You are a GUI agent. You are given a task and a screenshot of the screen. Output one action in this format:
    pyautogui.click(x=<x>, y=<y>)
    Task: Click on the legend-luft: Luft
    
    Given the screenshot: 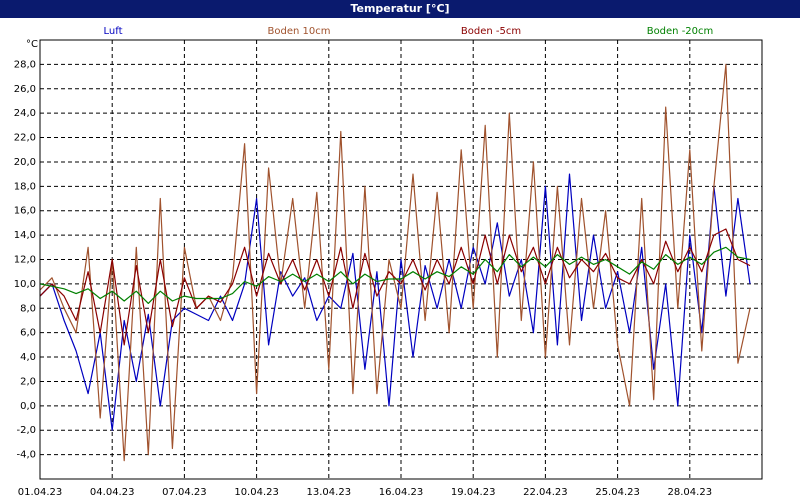 What is the action you would take?
    pyautogui.click(x=113, y=31)
    